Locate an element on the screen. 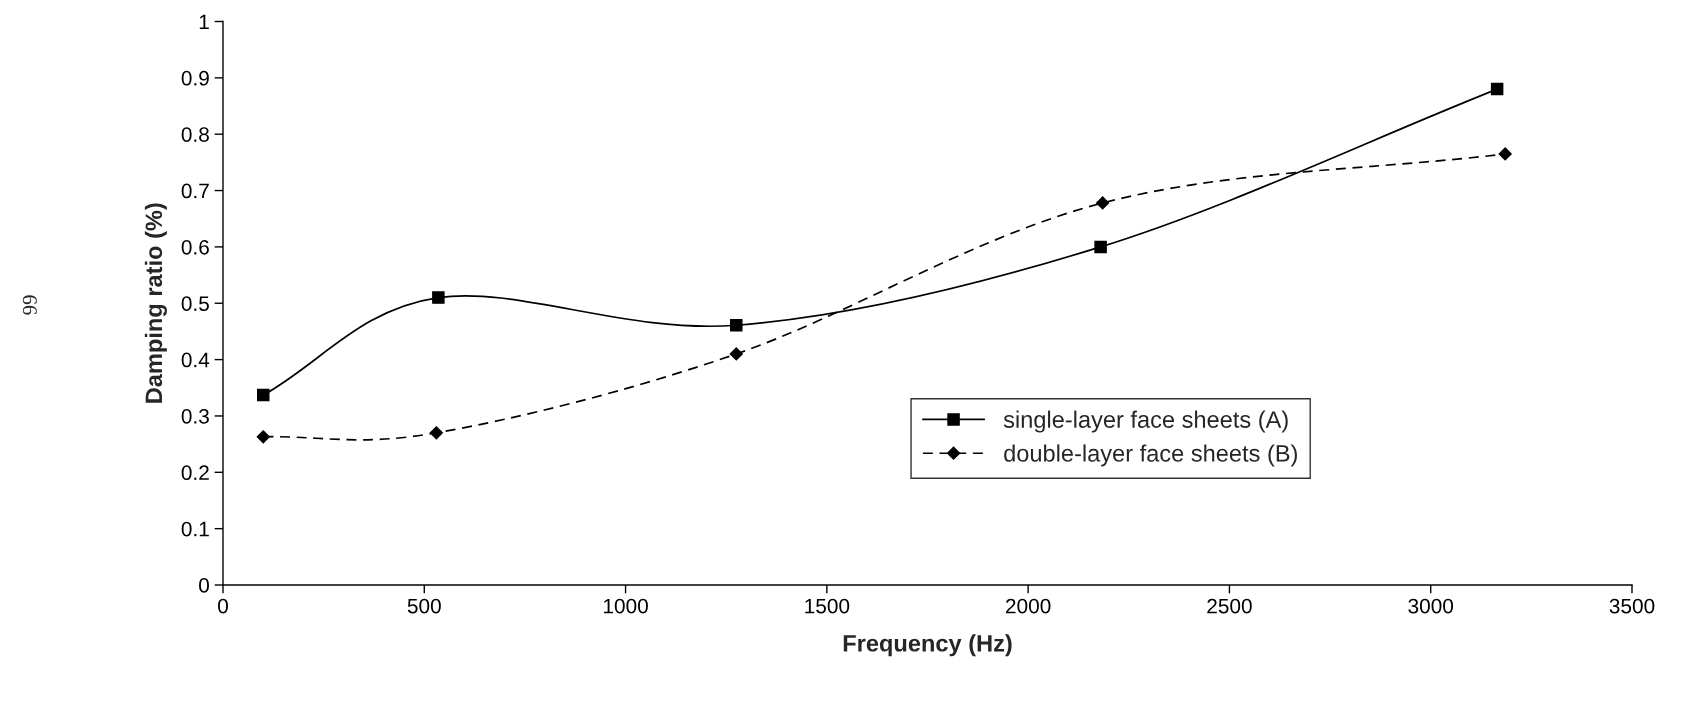 The width and height of the screenshot is (1682, 709). x-tick-label: 0 is located at coordinates (223, 606).